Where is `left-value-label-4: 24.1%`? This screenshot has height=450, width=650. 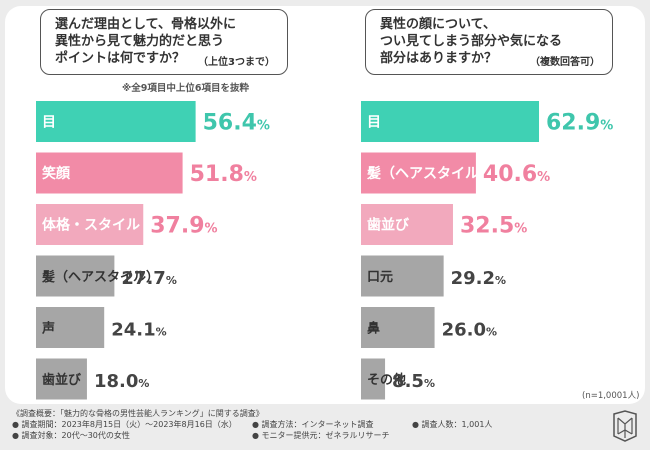 left-value-label-4: 24.1% is located at coordinates (138, 330).